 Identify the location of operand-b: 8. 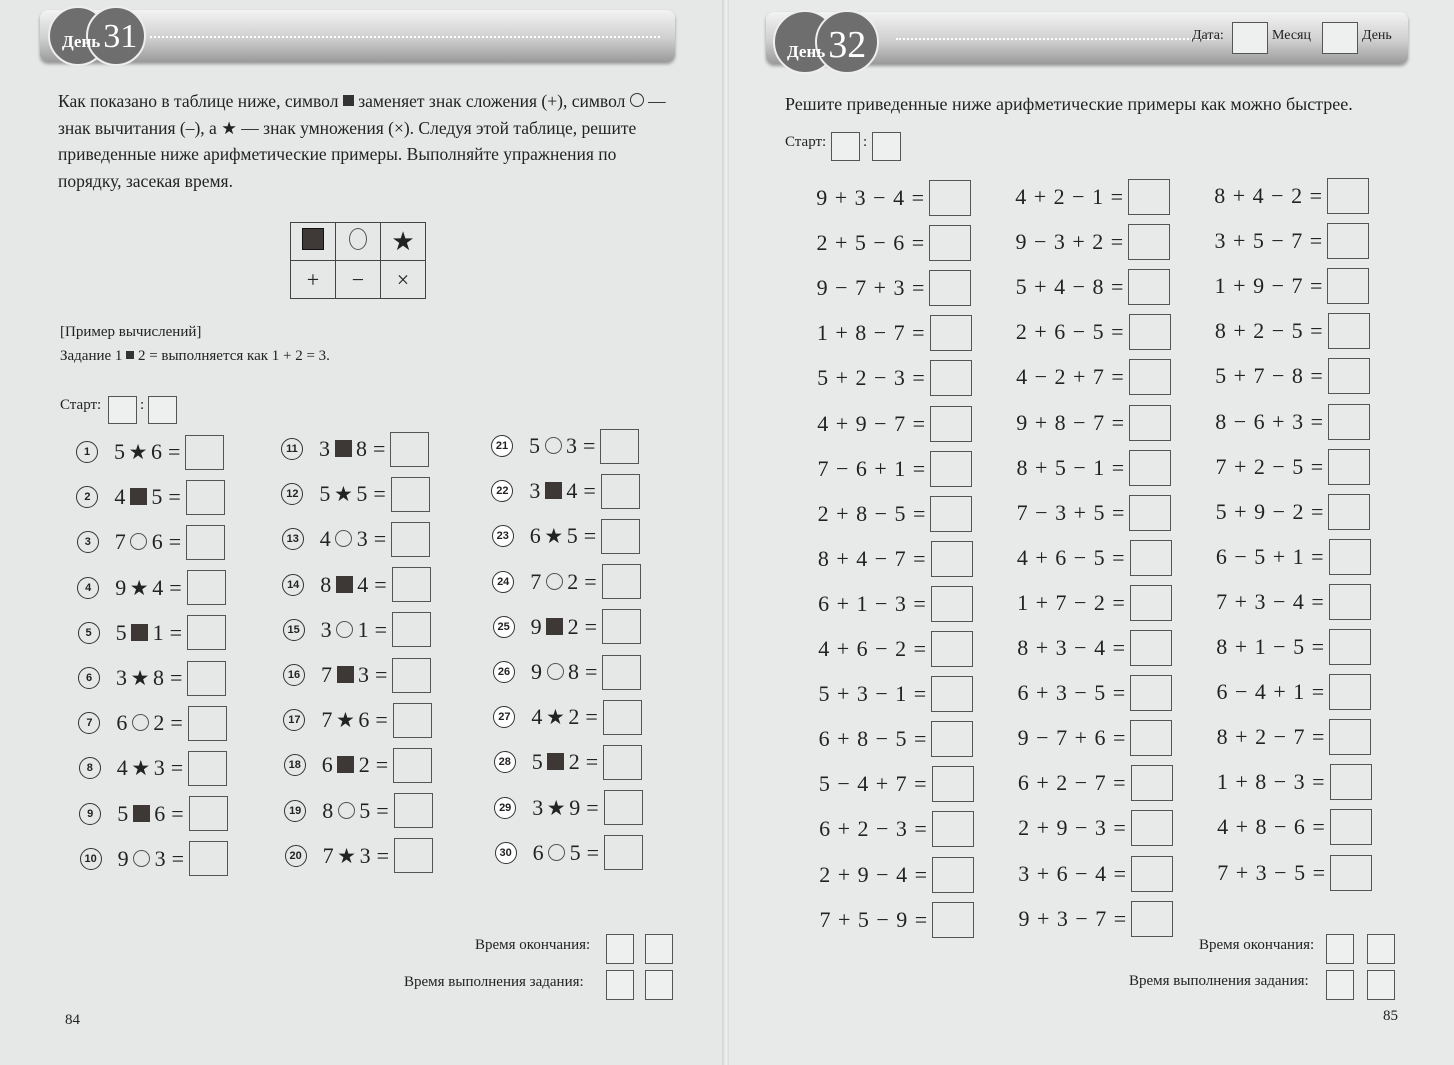
(361, 448).